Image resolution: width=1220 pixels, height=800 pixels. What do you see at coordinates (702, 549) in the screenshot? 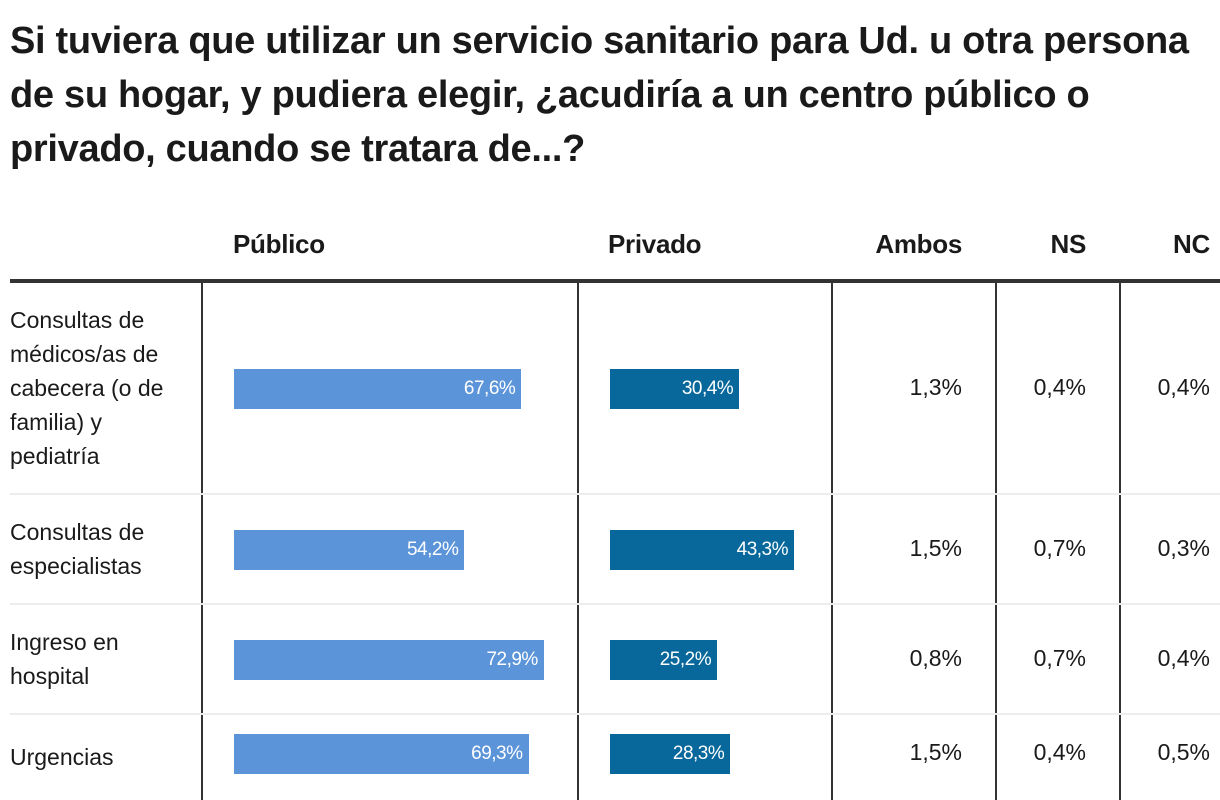
I see `bar-privado: 43,3%` at bounding box center [702, 549].